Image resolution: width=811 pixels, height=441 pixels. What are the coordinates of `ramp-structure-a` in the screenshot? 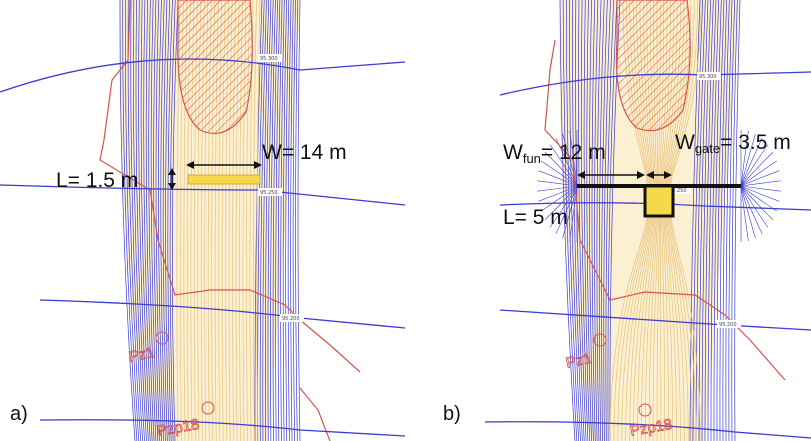 It's located at (224, 179).